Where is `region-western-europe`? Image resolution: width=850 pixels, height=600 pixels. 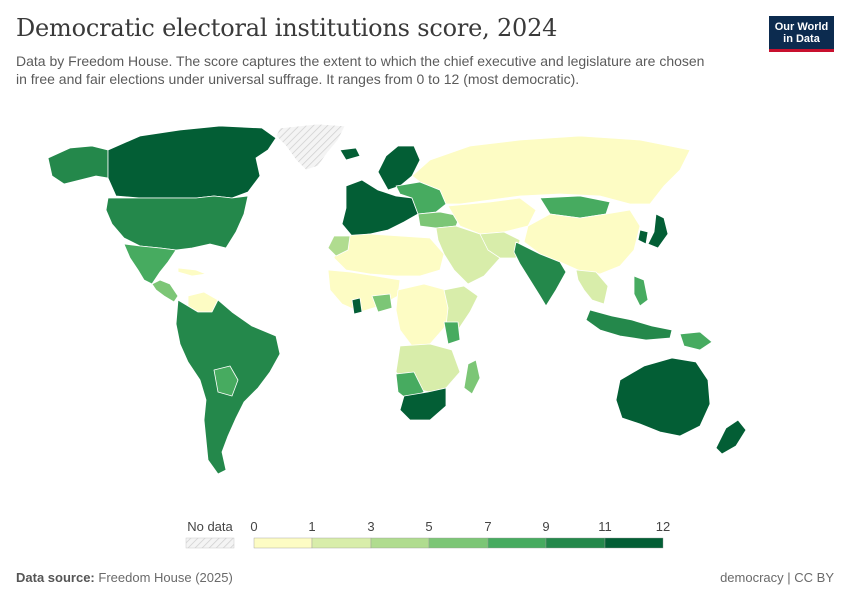 region-western-europe is located at coordinates (380, 208).